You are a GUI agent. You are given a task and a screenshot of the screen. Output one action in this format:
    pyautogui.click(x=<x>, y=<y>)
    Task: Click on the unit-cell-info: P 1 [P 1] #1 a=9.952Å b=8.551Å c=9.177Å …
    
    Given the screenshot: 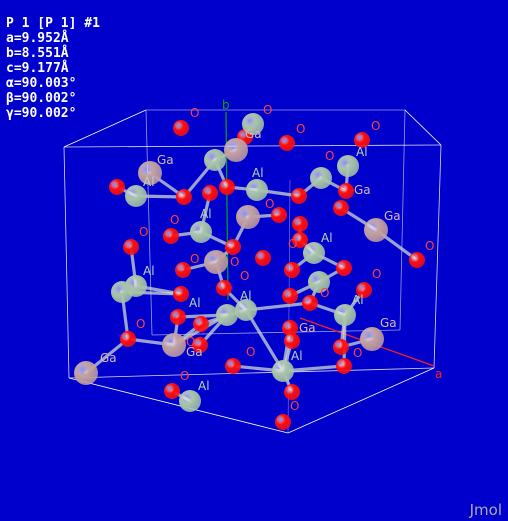 What is the action you would take?
    pyautogui.click(x=53, y=68)
    